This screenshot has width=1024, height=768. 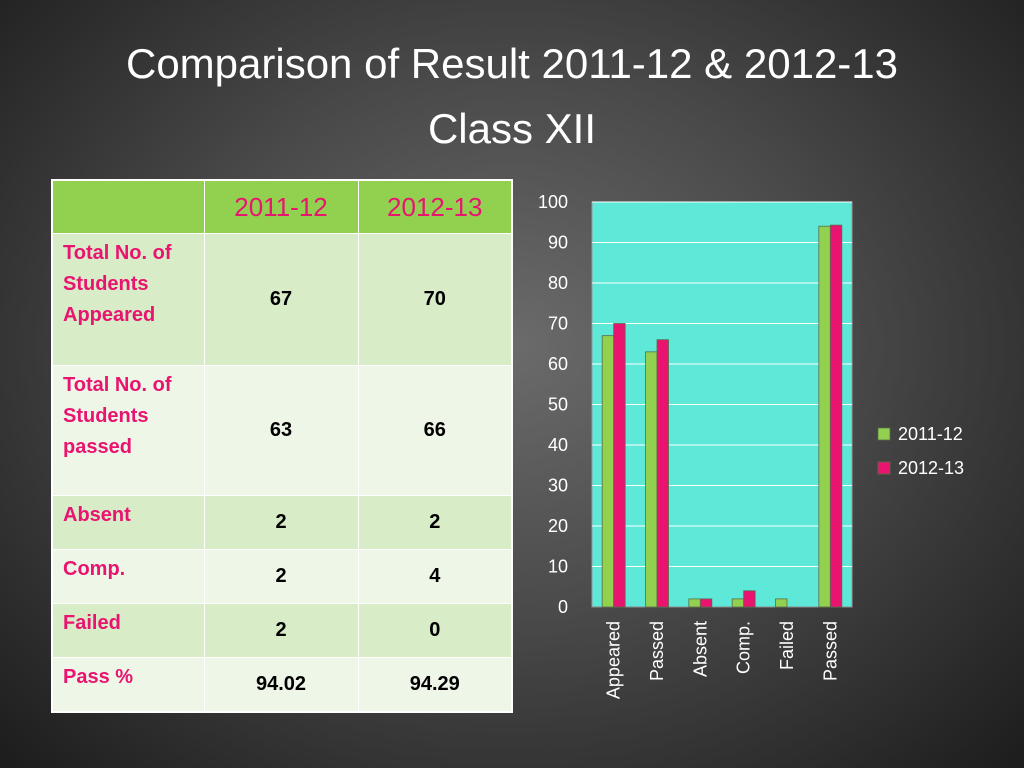 I want to click on legend-label: 2012-13, so click(x=931, y=468).